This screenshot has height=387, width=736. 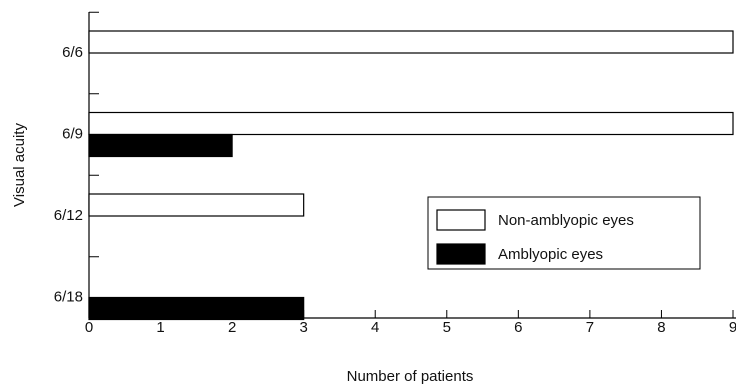 I want to click on y-tick-label: 6/6, so click(x=72, y=52).